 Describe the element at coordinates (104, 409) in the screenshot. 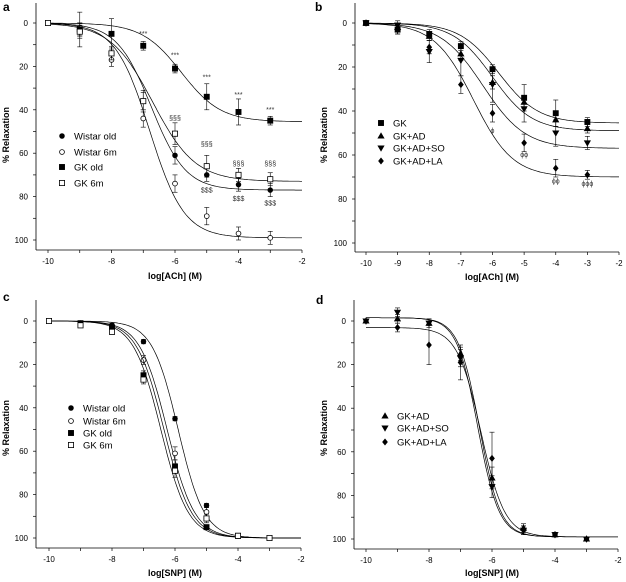

I see `legend-label: Wistar old` at that location.